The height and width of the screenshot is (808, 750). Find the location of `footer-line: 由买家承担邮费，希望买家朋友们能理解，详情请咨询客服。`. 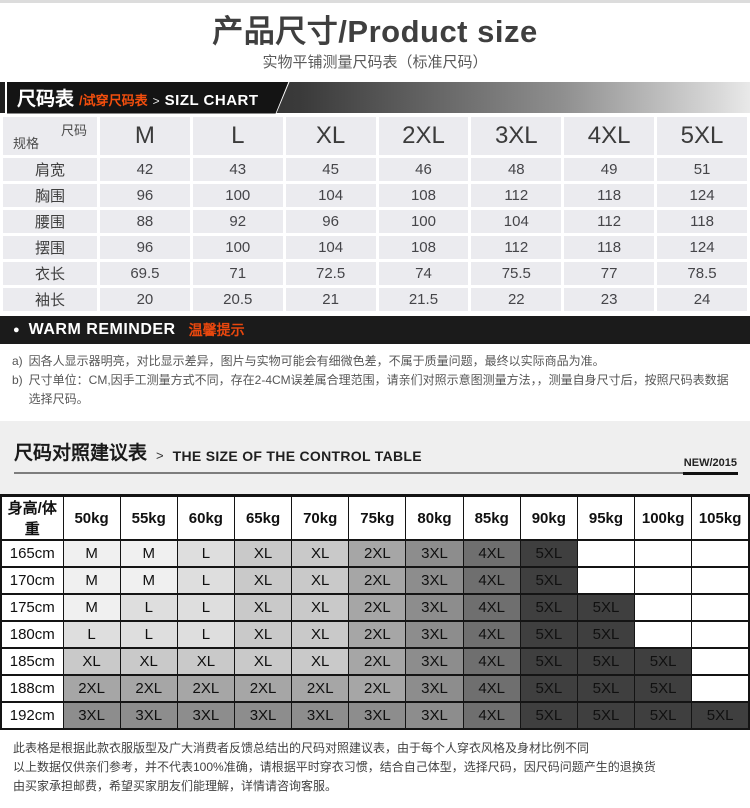

footer-line: 由买家承担邮费，希望买家朋友们能理解，详情请咨询客服。 is located at coordinates (175, 786).